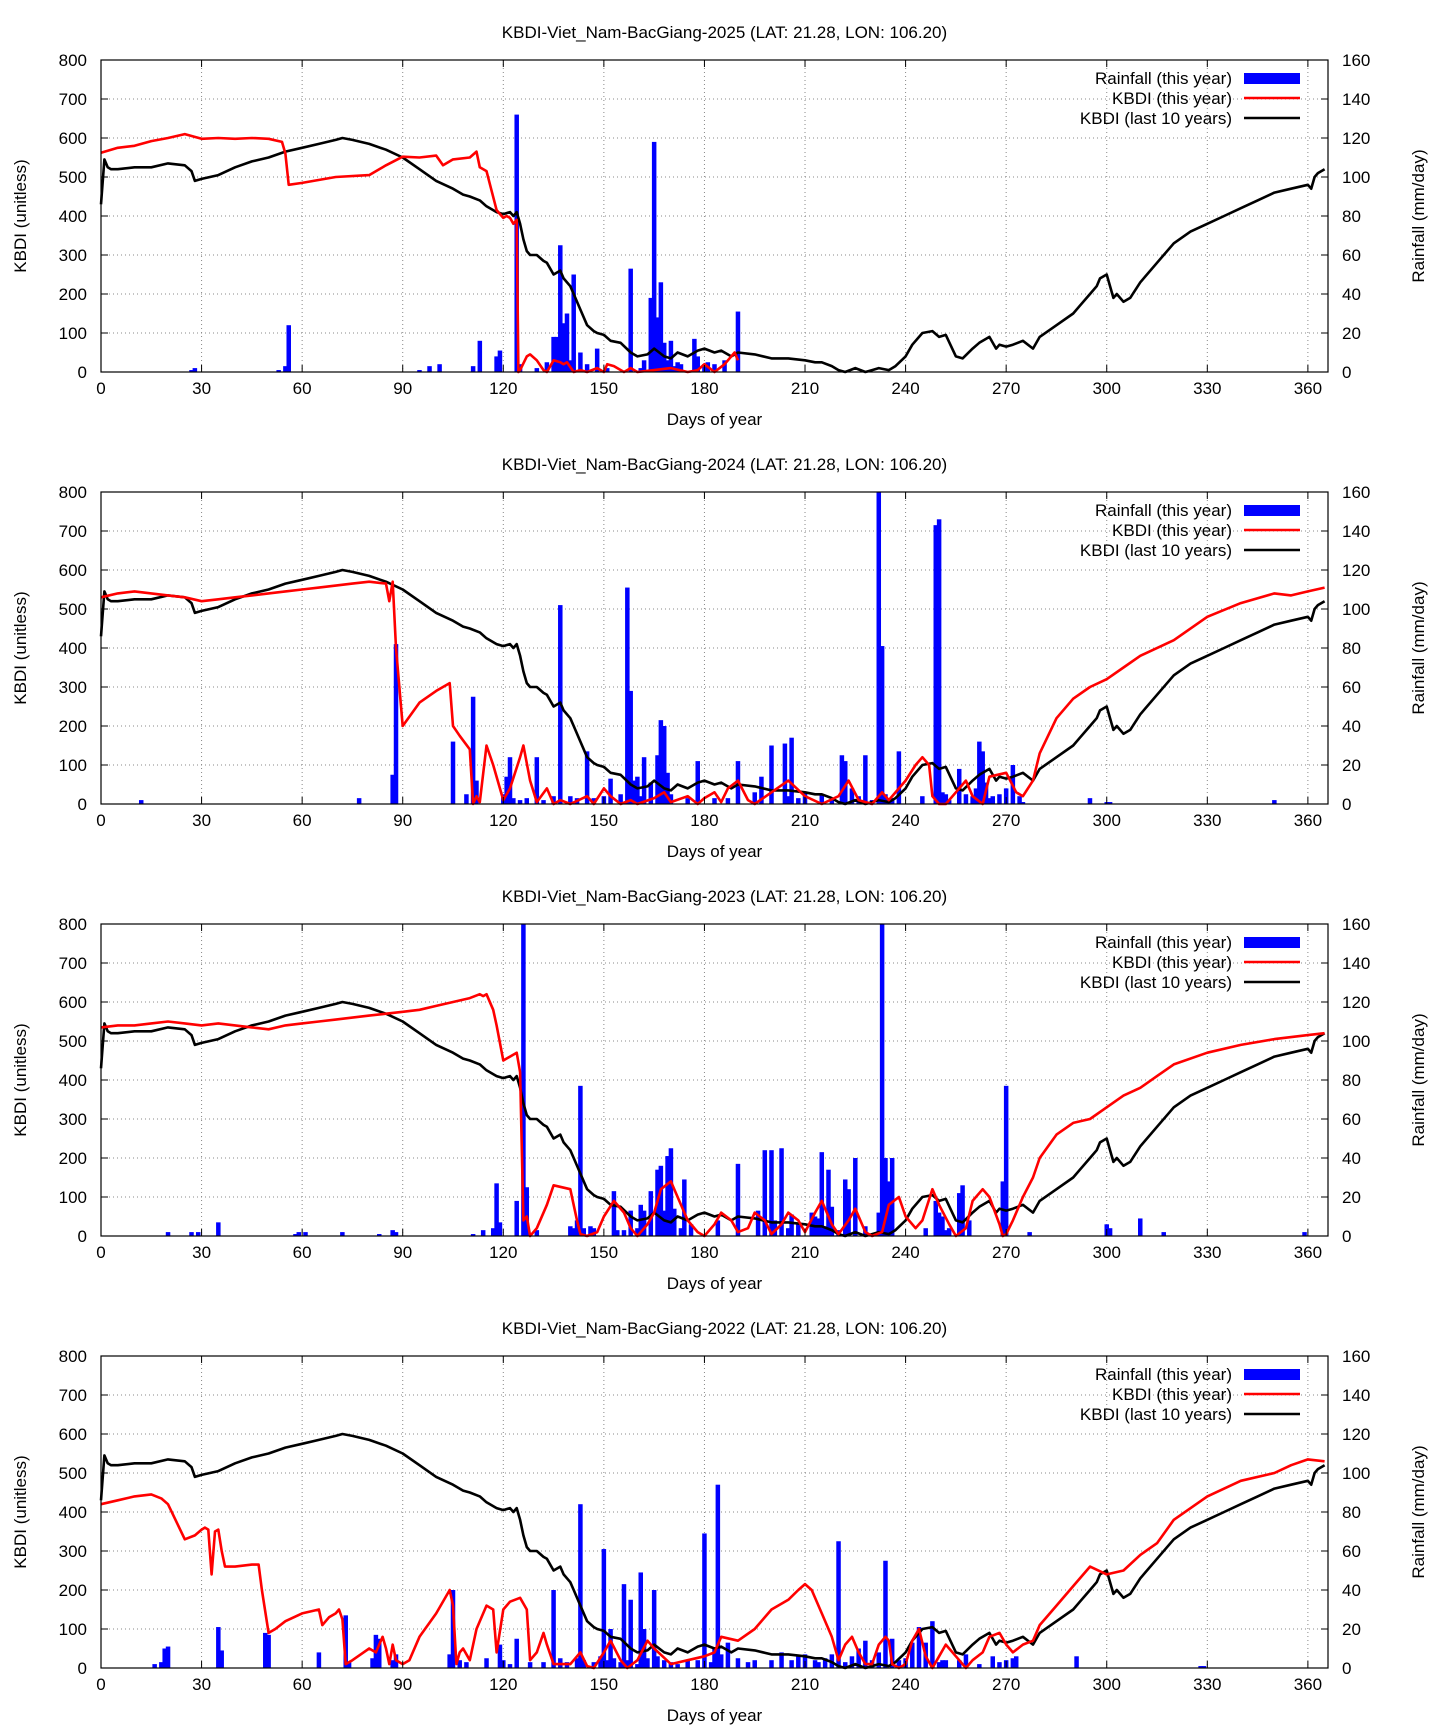  Describe the element at coordinates (73, 177) in the screenshot. I see `y-tick-label: 500` at that location.